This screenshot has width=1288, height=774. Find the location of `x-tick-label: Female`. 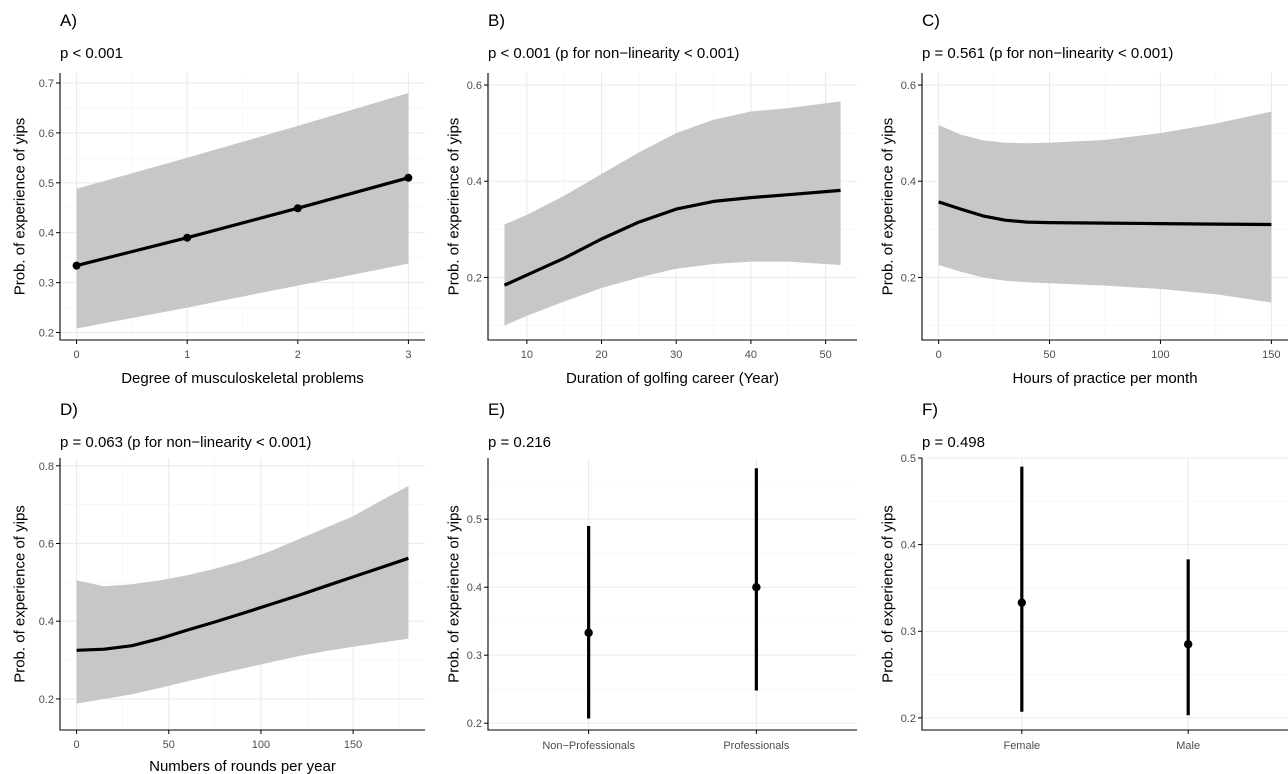

x-tick-label: Female is located at coordinates (1021, 746).